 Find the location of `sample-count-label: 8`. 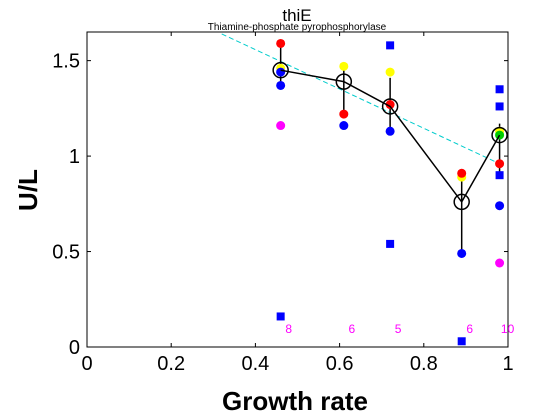

sample-count-label: 8 is located at coordinates (288, 329).